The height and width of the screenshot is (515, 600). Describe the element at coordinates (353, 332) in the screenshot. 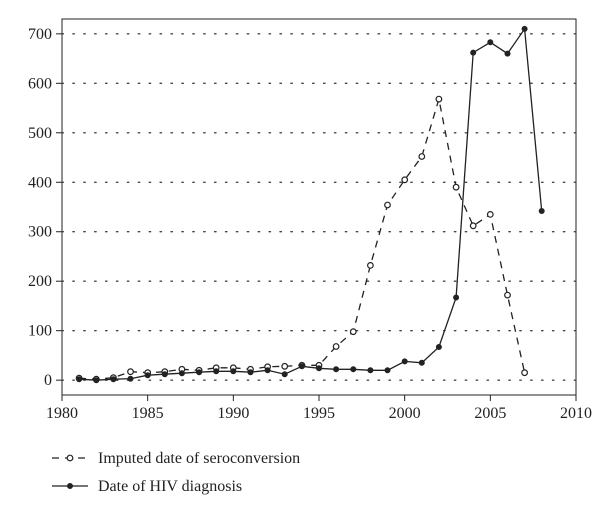

I see `data-point-0-1997` at that location.